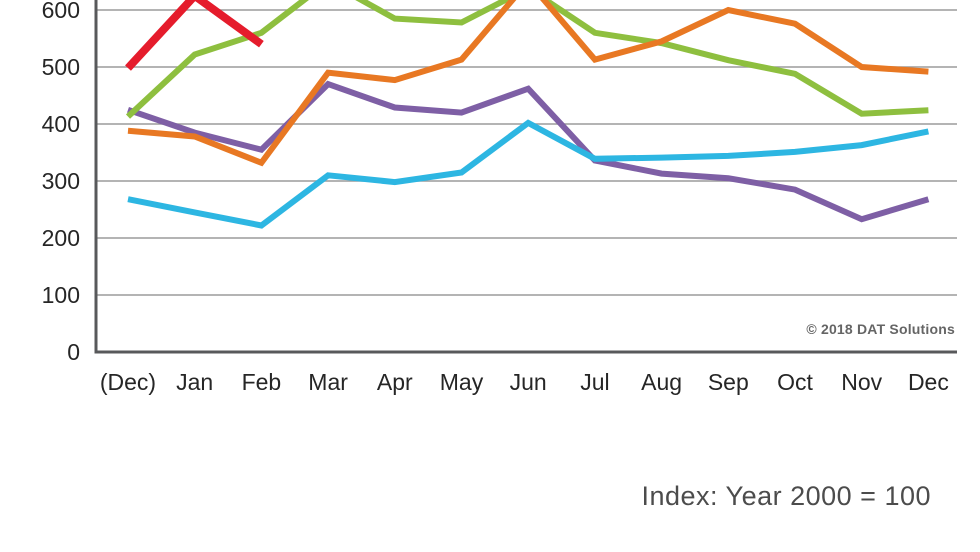 This screenshot has width=980, height=552. What do you see at coordinates (395, 382) in the screenshot?
I see `x-axis-tick-label: Apr` at bounding box center [395, 382].